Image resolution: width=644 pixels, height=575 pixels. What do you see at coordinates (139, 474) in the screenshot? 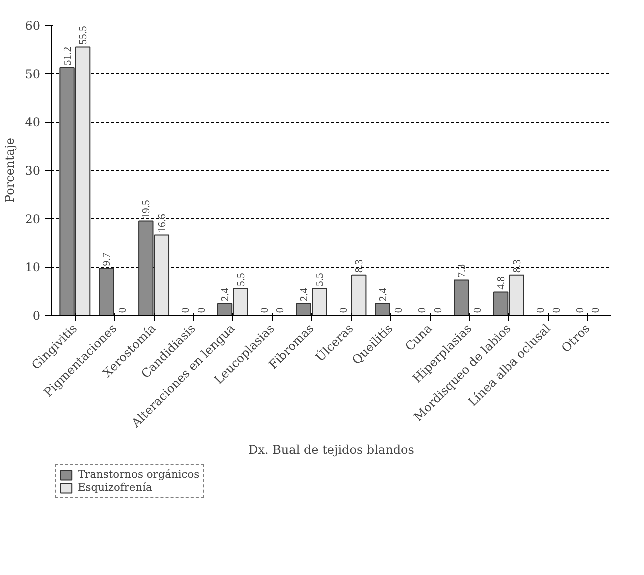
I see `legend-label: Transtornos orgánicos` at bounding box center [139, 474].